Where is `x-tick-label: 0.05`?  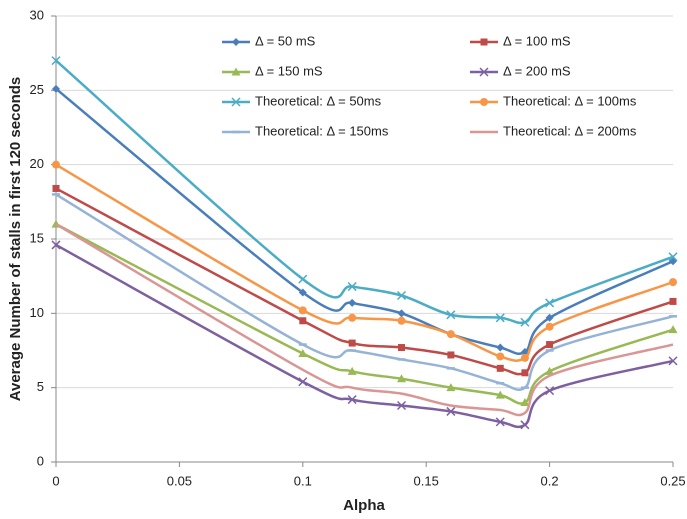
x-tick-label: 0.05 is located at coordinates (179, 480).